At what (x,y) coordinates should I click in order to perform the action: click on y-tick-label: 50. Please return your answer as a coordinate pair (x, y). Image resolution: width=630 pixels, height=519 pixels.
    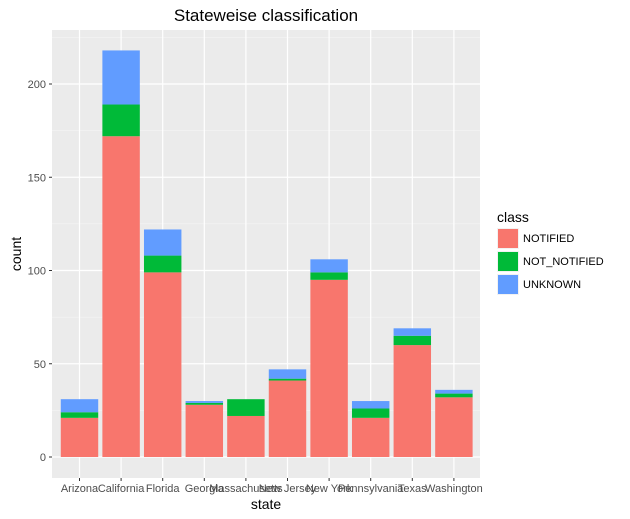
    Looking at the image, I should click on (40, 365).